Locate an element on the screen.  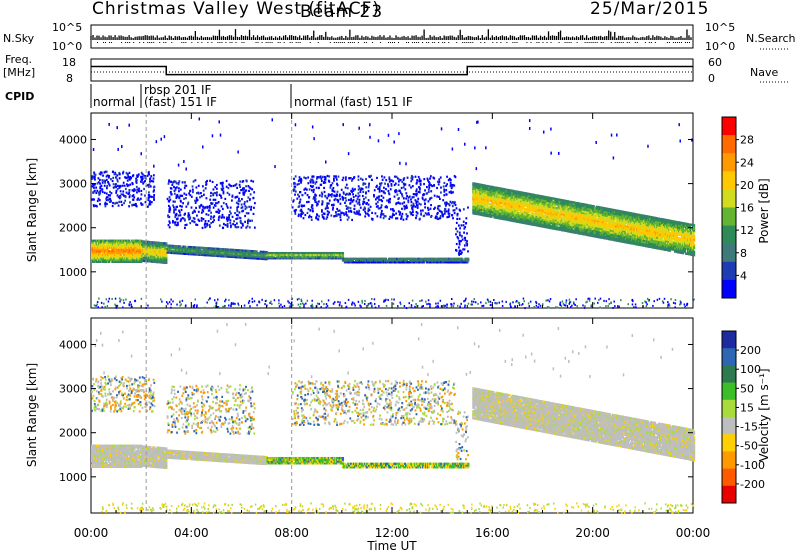
nsky-tick-top: 10^5 is located at coordinates (67, 27).